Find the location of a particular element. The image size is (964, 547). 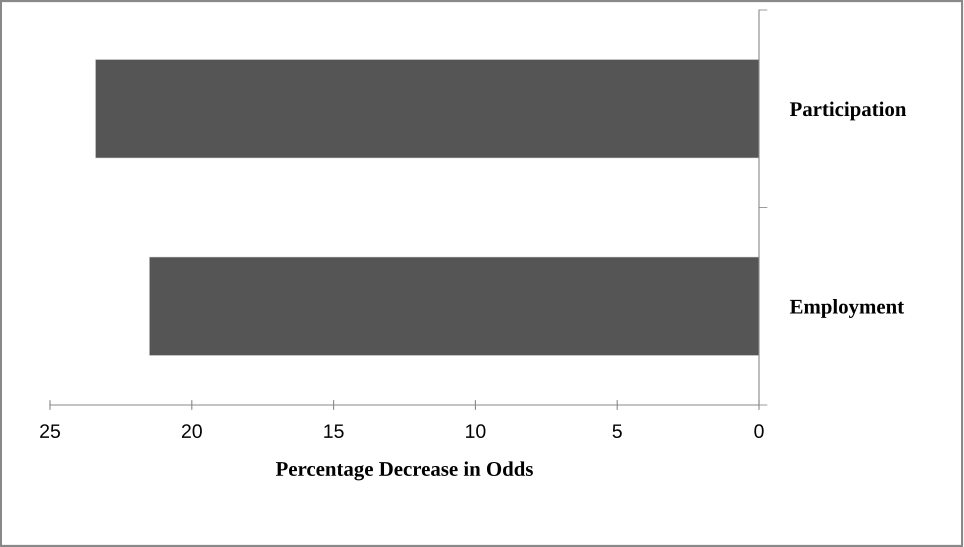

y-tick-label: Employment is located at coordinates (847, 308).